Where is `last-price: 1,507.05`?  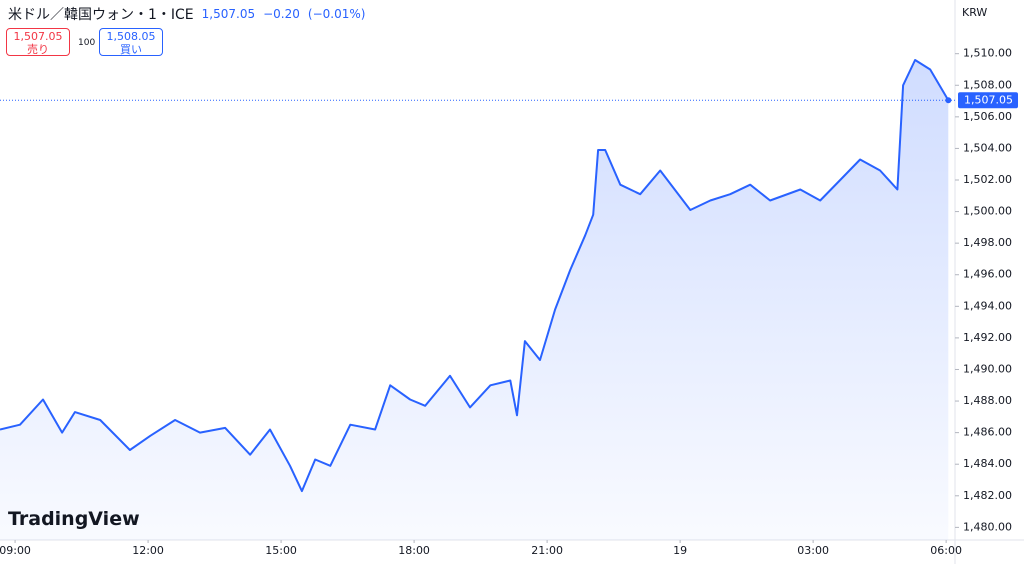
last-price: 1,507.05 is located at coordinates (228, 14).